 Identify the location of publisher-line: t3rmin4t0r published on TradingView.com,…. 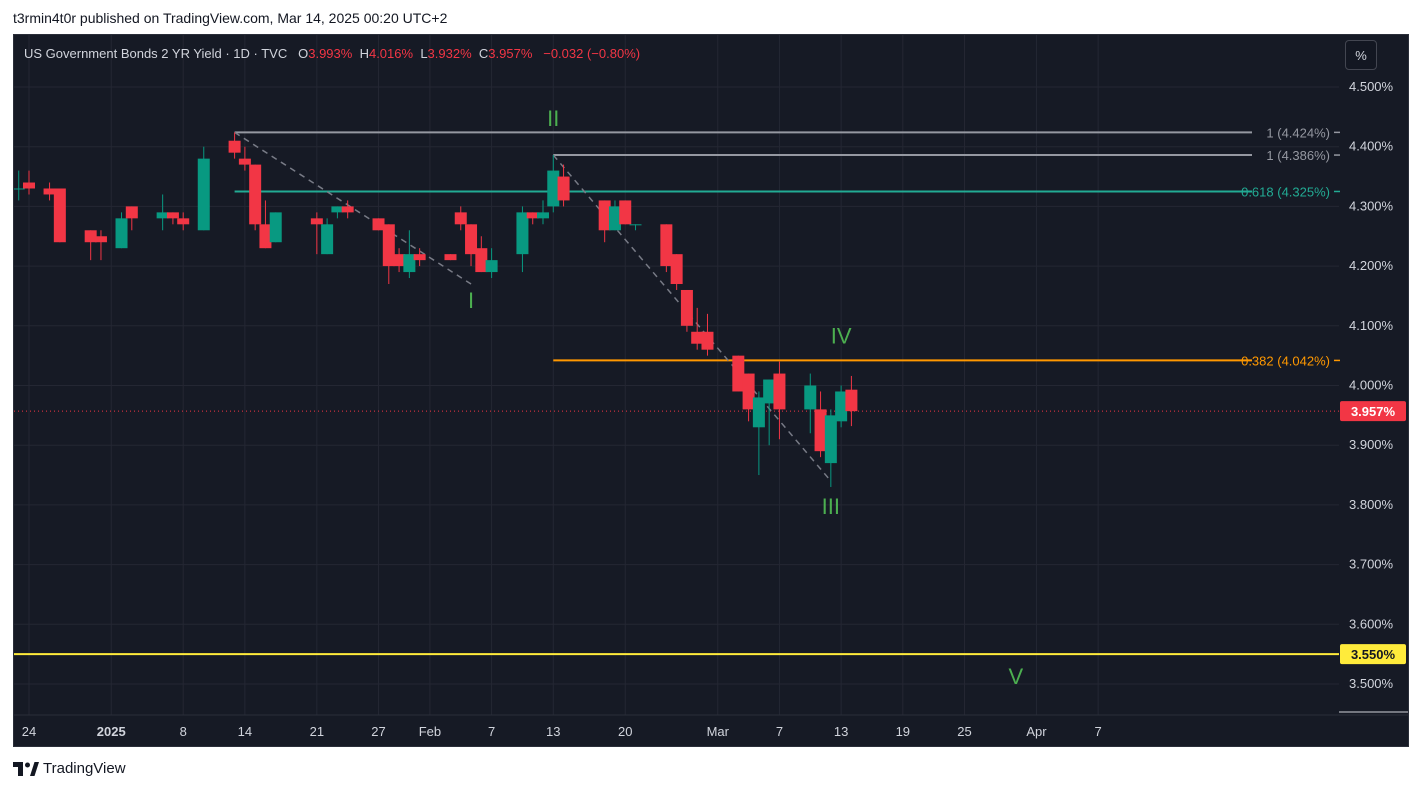
(230, 18).